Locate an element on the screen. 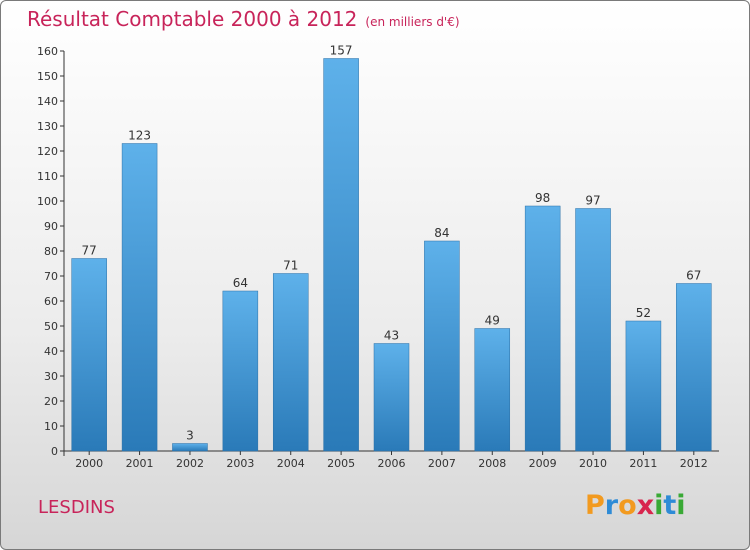  y-tick-label: 80 is located at coordinates (51, 251).